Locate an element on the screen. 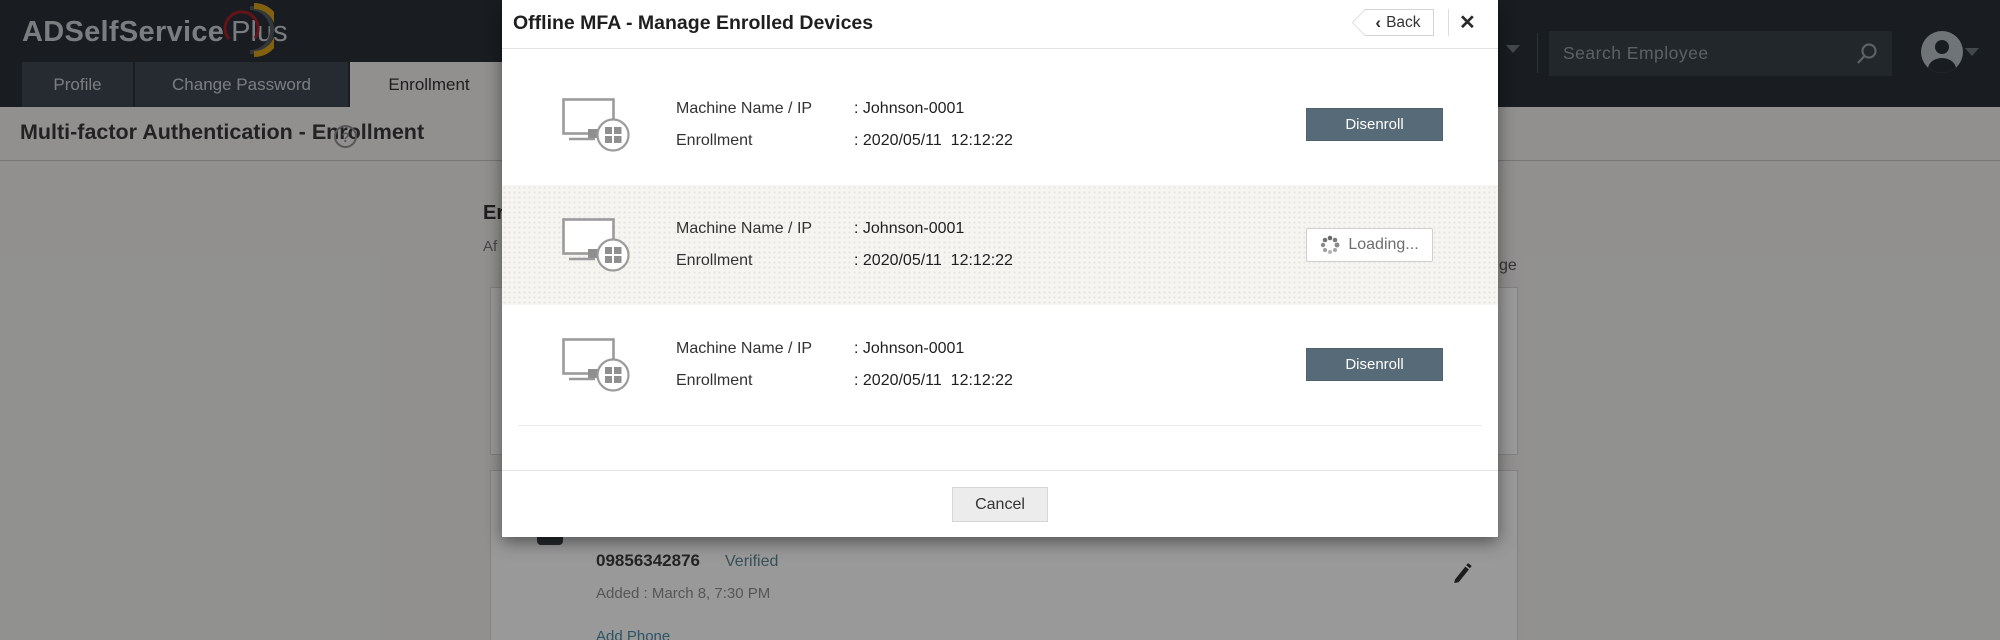 The width and height of the screenshot is (2000, 640). spinner-icon is located at coordinates (1330, 244).